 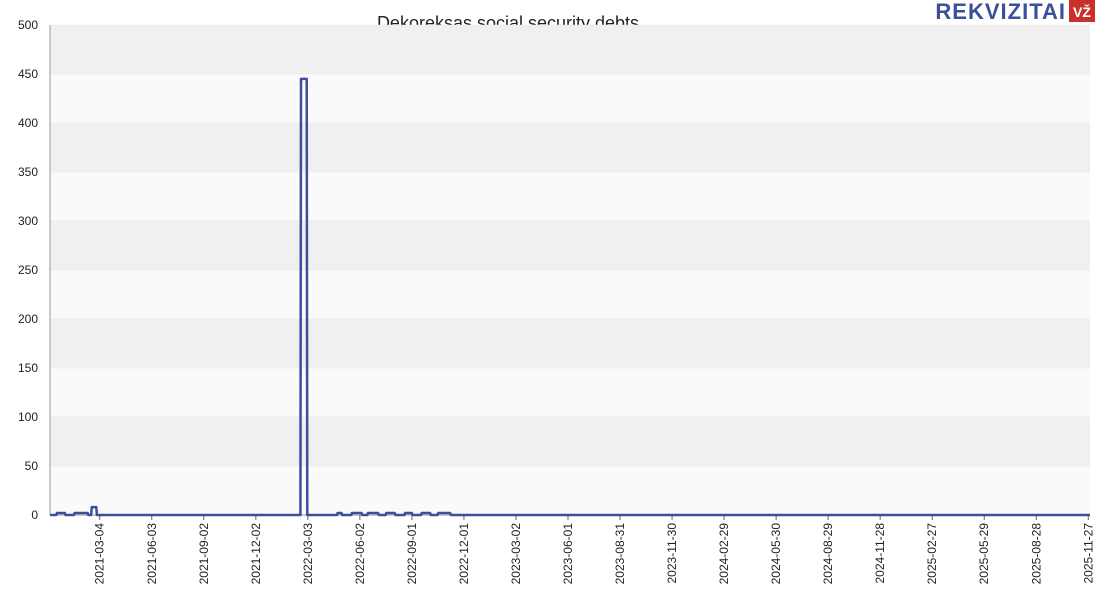 What do you see at coordinates (204, 554) in the screenshot?
I see `x-tick-label: 2021-09-02` at bounding box center [204, 554].